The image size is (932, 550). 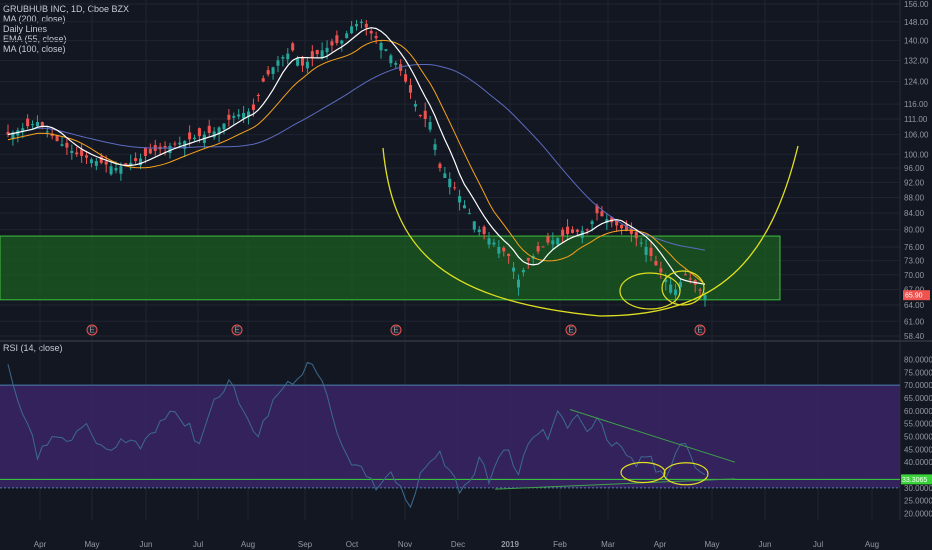 What do you see at coordinates (560, 544) in the screenshot?
I see `time-tick-label: Feb` at bounding box center [560, 544].